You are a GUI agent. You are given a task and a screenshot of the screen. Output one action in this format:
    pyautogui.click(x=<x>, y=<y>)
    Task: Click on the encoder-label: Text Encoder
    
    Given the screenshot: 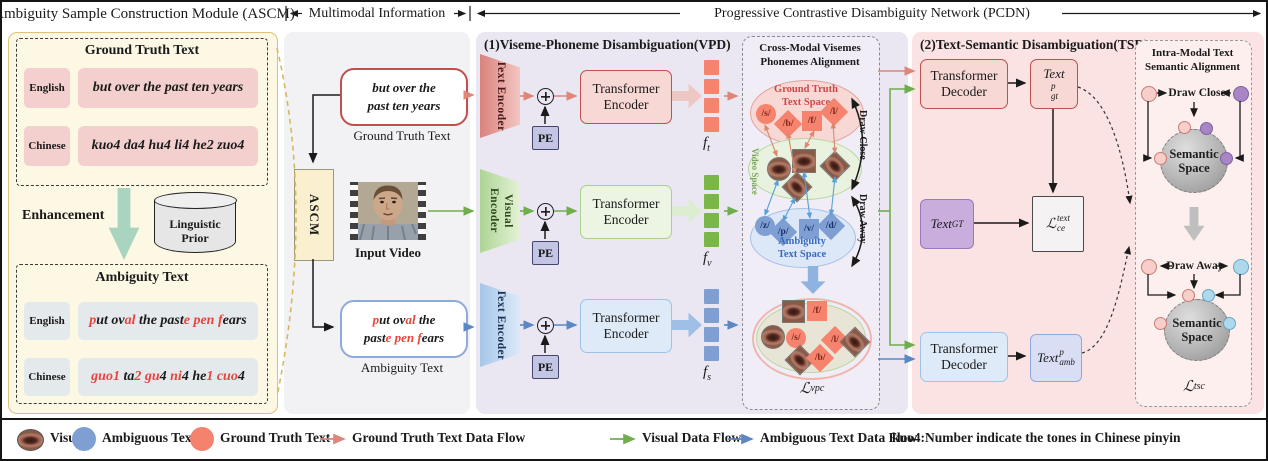 What is the action you would take?
    pyautogui.click(x=500, y=96)
    